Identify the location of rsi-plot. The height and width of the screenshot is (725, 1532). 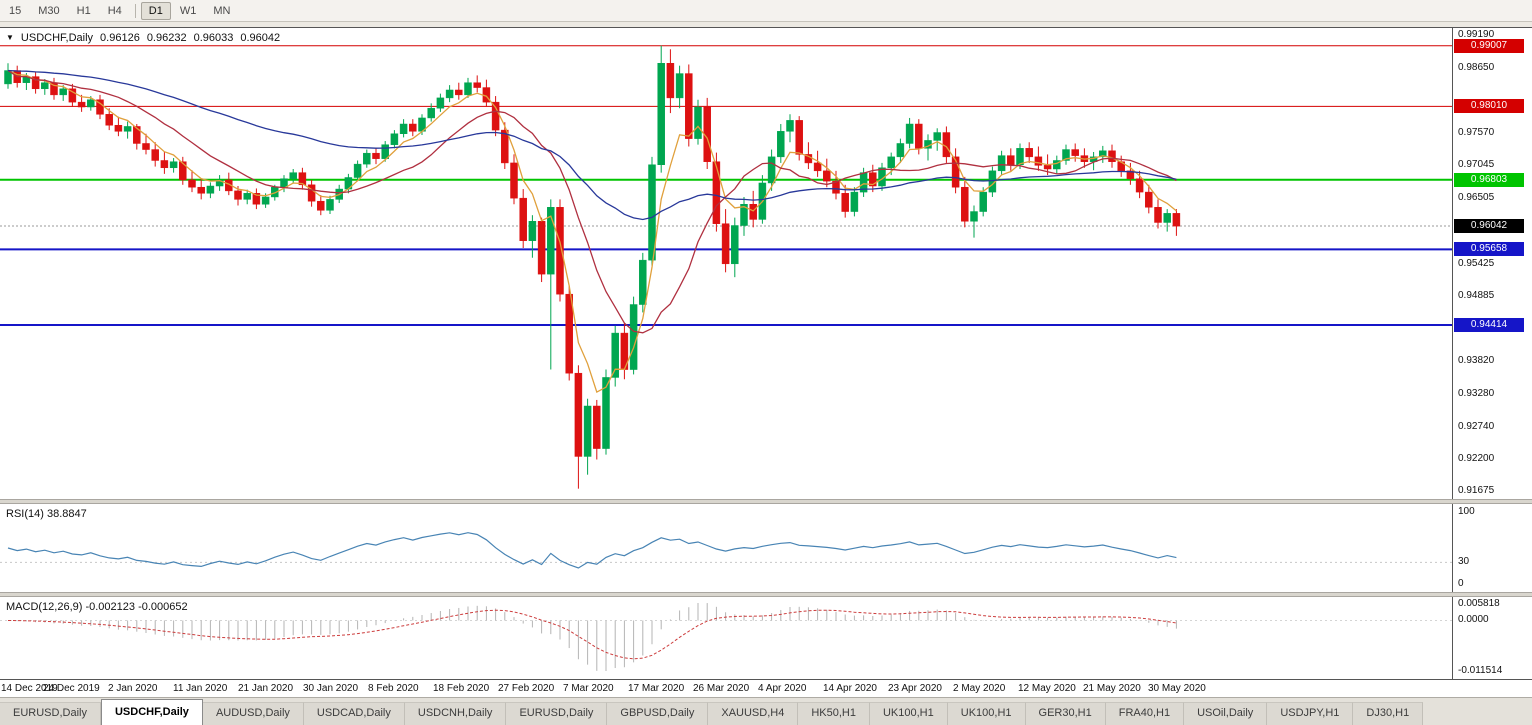
(726, 548).